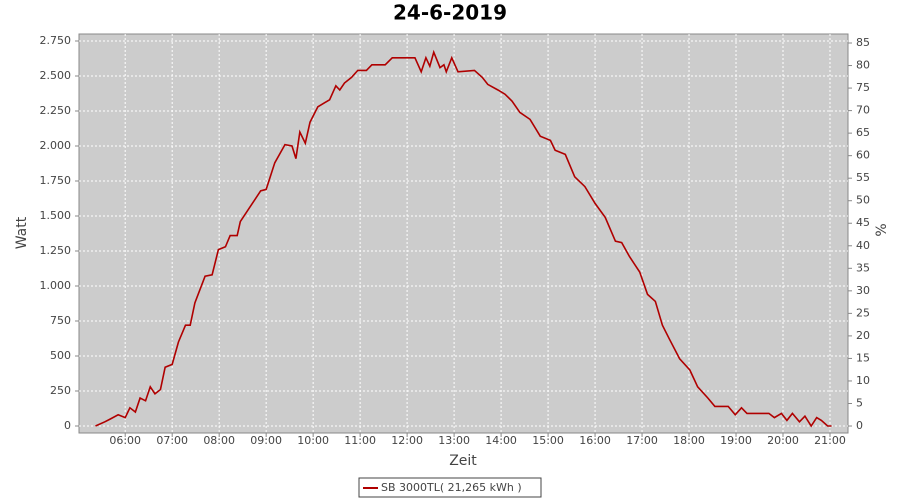 Image resolution: width=900 pixels, height=500 pixels. What do you see at coordinates (863, 312) in the screenshot?
I see `y2-tick-label: 25` at bounding box center [863, 312].